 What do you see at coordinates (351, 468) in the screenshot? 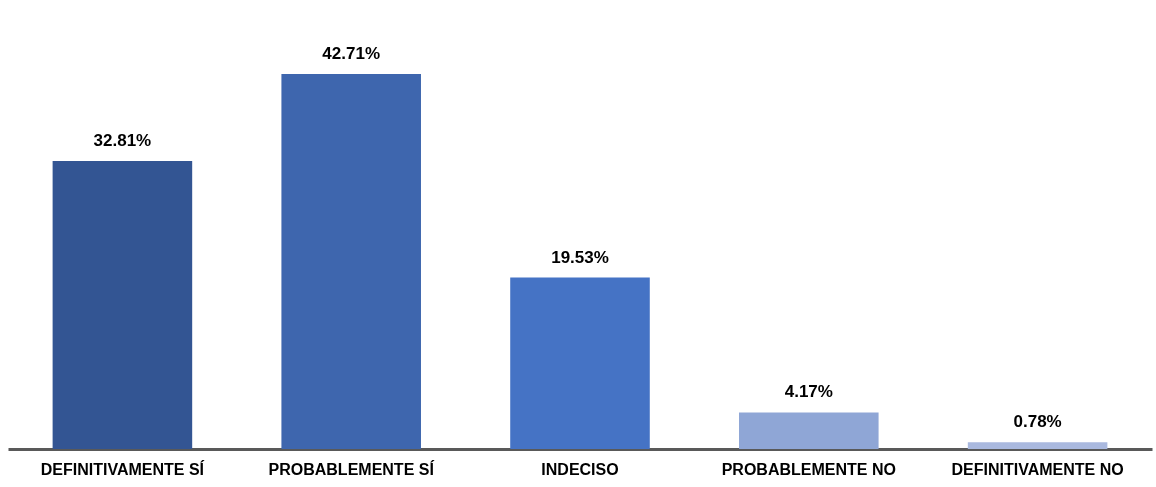
I see `x-tick-label: PROBABLEMENTE SÍ` at bounding box center [351, 468].